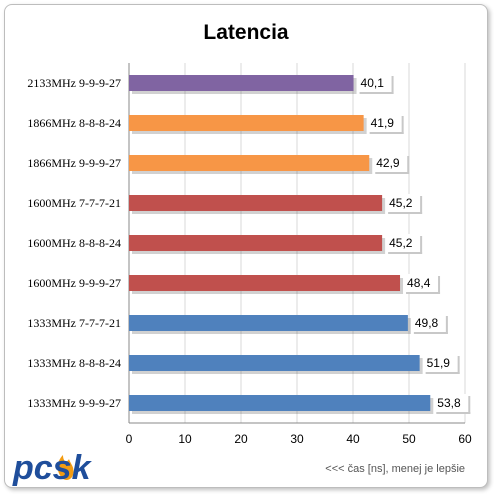 The height and width of the screenshot is (494, 494). What do you see at coordinates (74, 283) in the screenshot?
I see `category-label: 1600MHz 9-9-9-27` at bounding box center [74, 283].